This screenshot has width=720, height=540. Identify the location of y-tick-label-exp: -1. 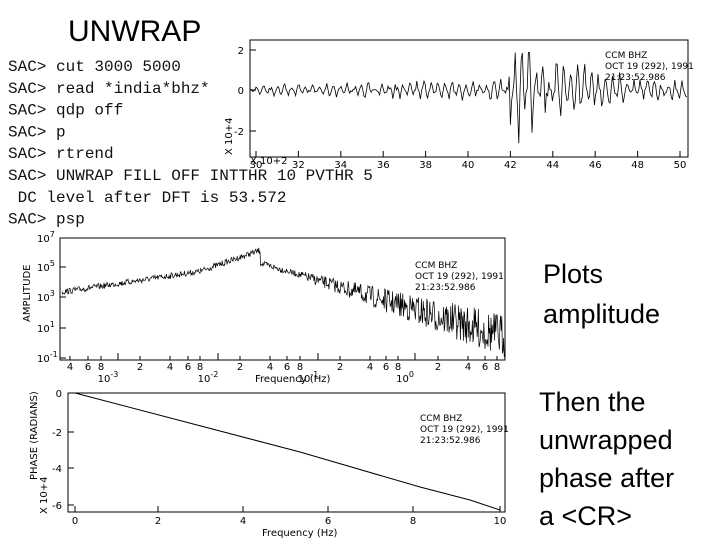
(54, 354).